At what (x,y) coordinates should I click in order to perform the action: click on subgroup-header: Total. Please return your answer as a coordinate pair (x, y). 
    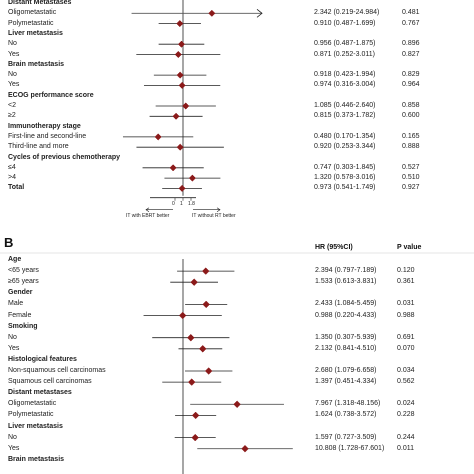
    Looking at the image, I should click on (16, 188).